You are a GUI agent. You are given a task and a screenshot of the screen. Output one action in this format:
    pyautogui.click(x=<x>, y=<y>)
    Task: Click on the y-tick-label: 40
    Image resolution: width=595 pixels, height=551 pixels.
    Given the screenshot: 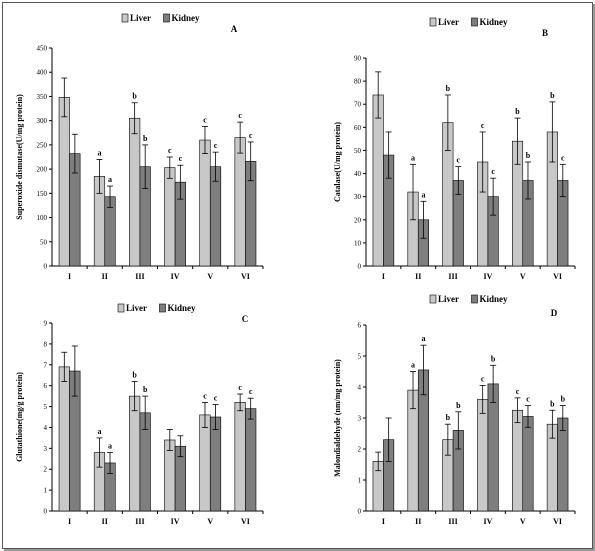 What is the action you would take?
    pyautogui.click(x=358, y=174)
    